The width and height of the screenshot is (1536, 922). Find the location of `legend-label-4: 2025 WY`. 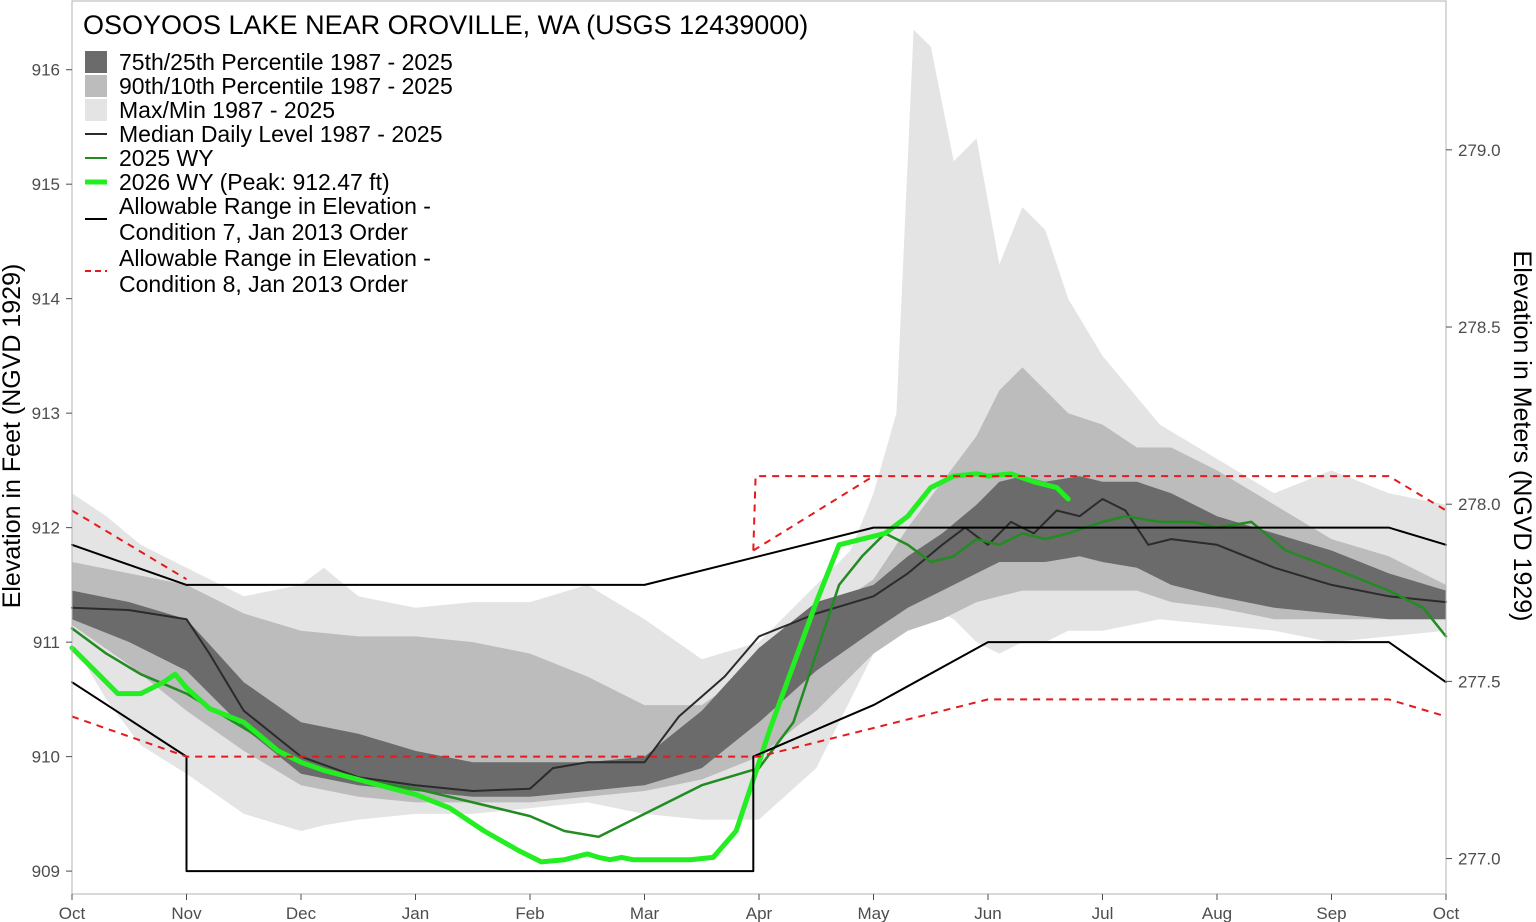

legend-label-4: 2025 WY is located at coordinates (166, 158).